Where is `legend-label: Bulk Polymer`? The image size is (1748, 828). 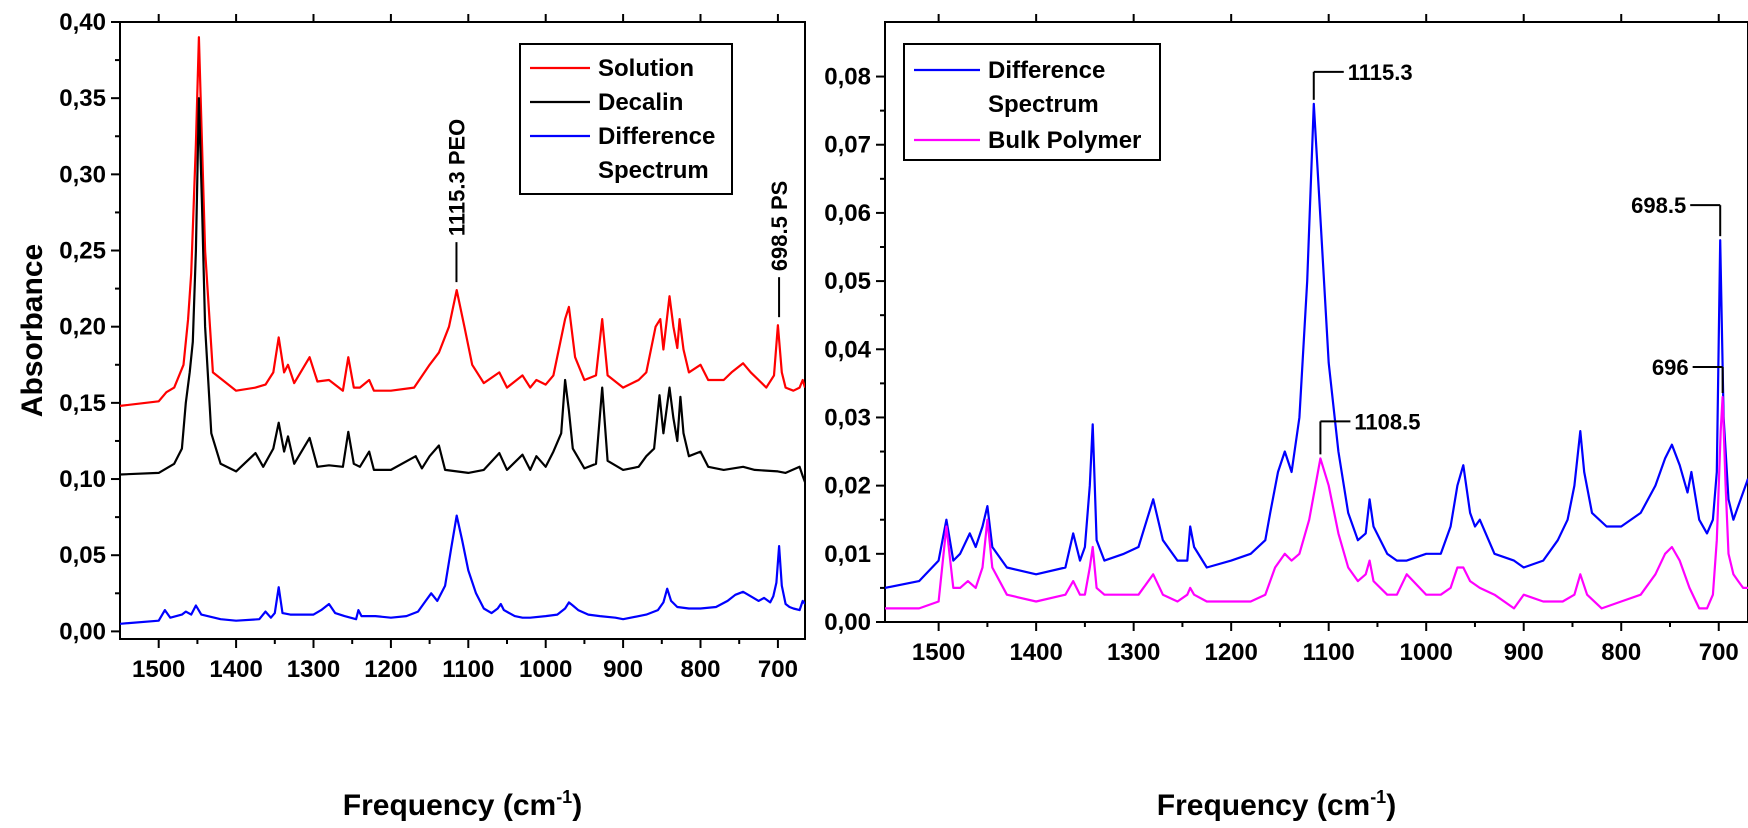
legend-label: Bulk Polymer is located at coordinates (1064, 140).